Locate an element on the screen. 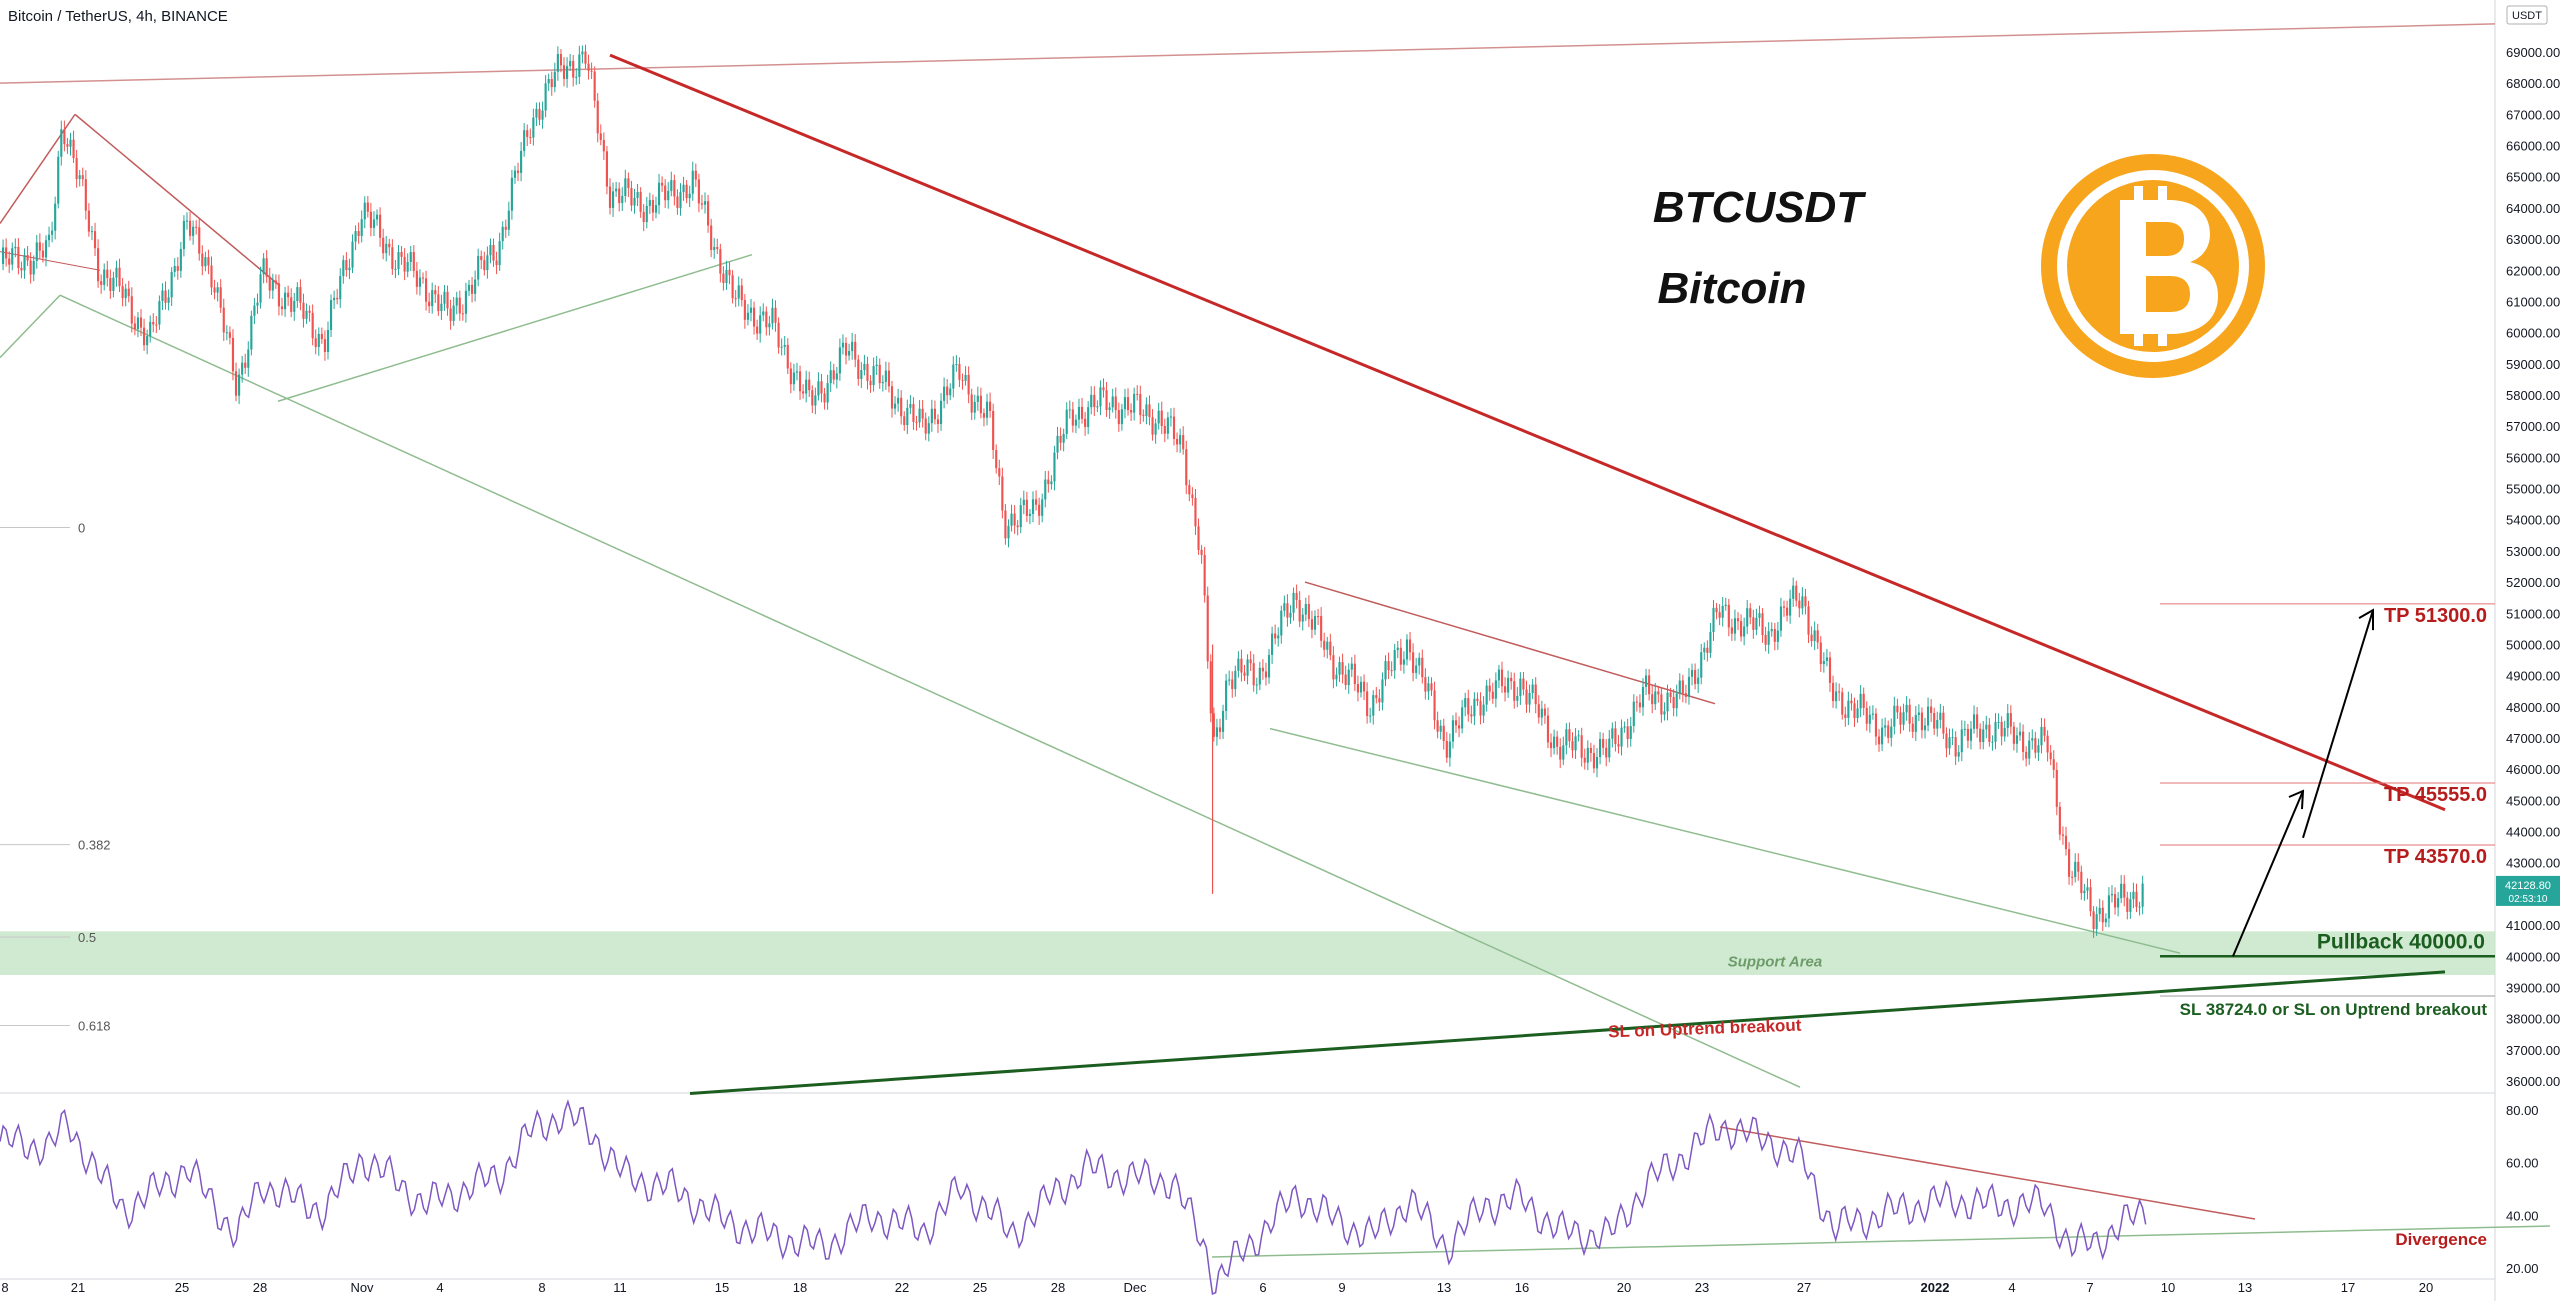 The height and width of the screenshot is (1301, 2560). divergence-label: Divergence is located at coordinates (2441, 1239).